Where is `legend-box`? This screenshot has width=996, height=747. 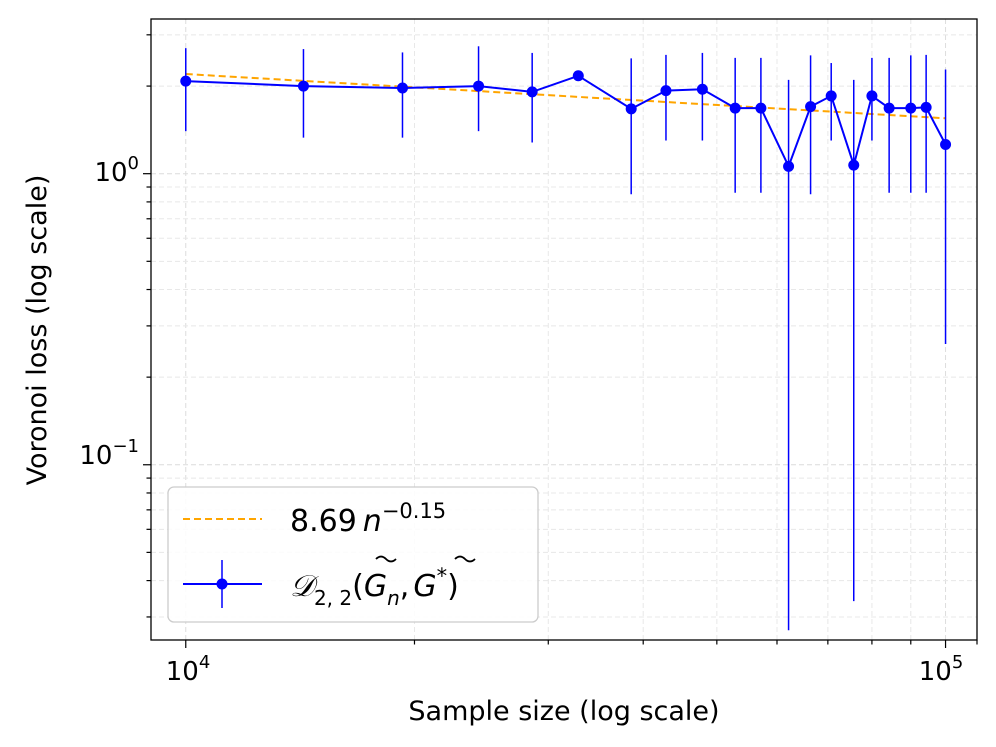 legend-box is located at coordinates (353, 554).